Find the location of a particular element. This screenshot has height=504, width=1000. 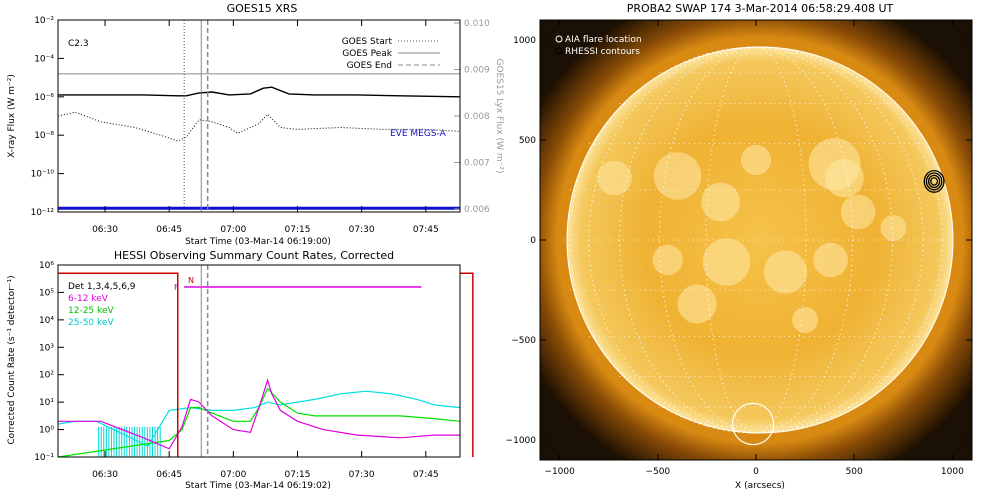

goes-xtick-label: 06:30 is located at coordinates (105, 230).